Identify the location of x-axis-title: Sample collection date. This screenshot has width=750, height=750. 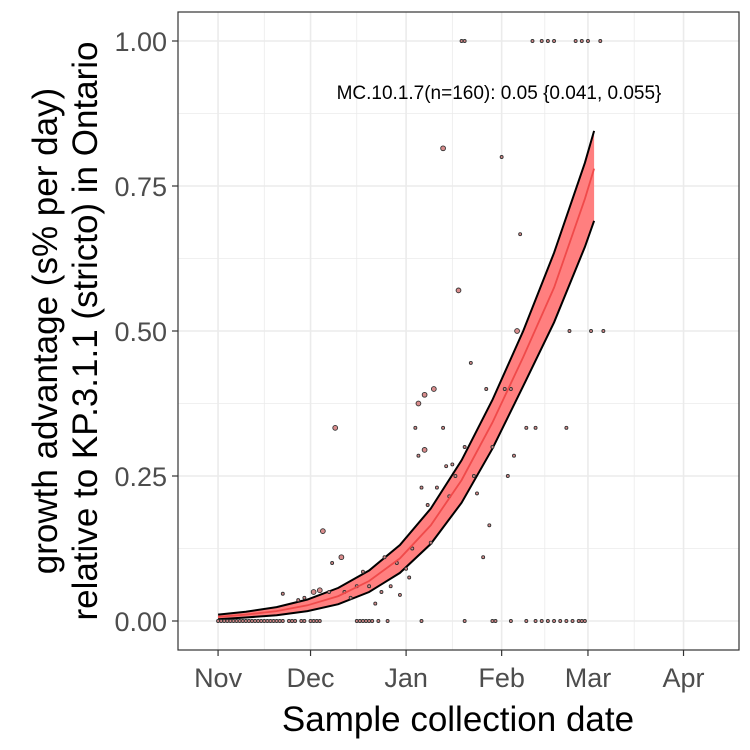
(458, 719).